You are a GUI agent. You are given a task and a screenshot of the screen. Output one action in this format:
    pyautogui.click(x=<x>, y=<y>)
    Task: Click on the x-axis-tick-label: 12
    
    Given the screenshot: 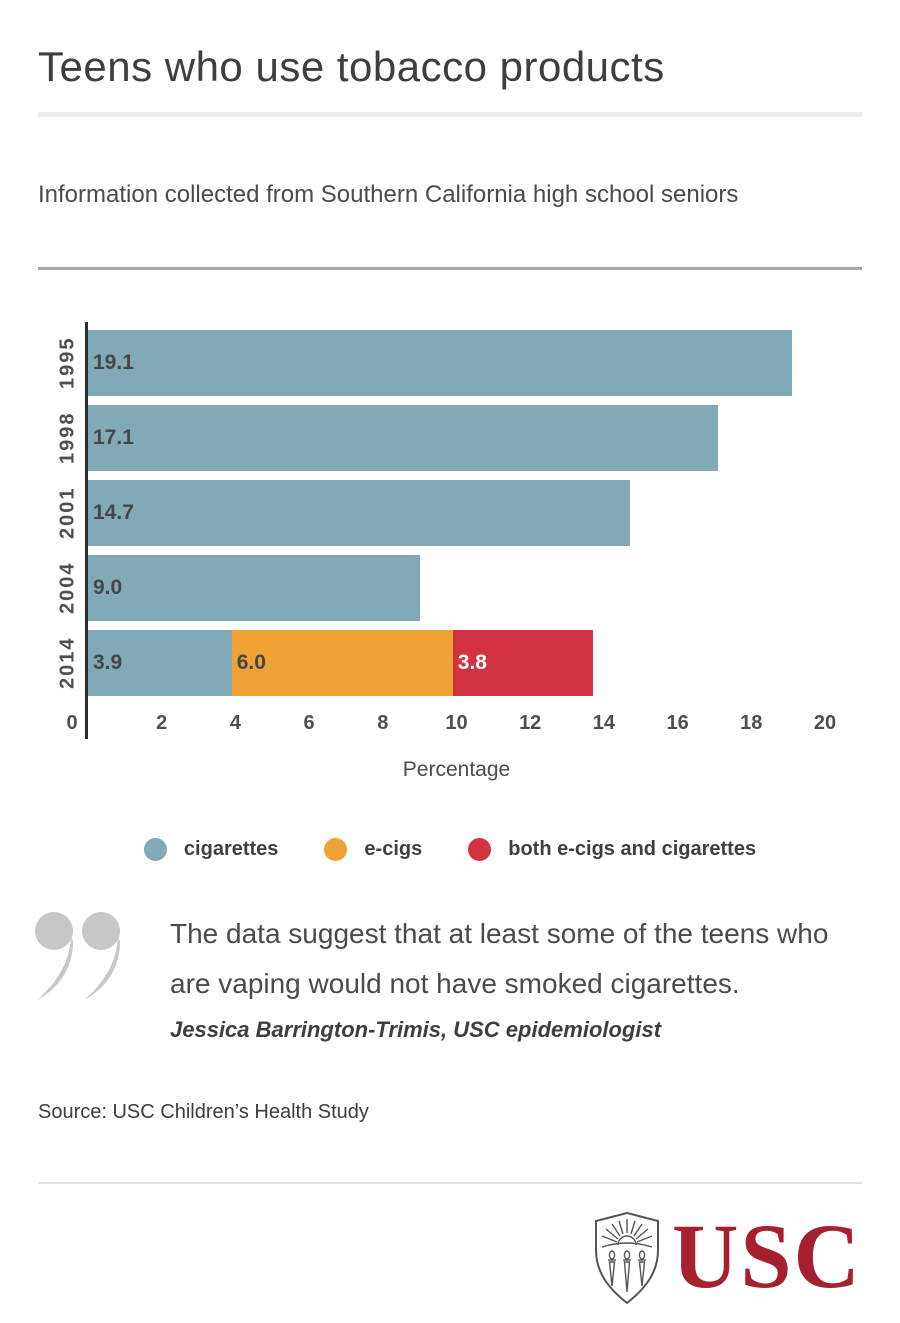 What is the action you would take?
    pyautogui.click(x=530, y=723)
    